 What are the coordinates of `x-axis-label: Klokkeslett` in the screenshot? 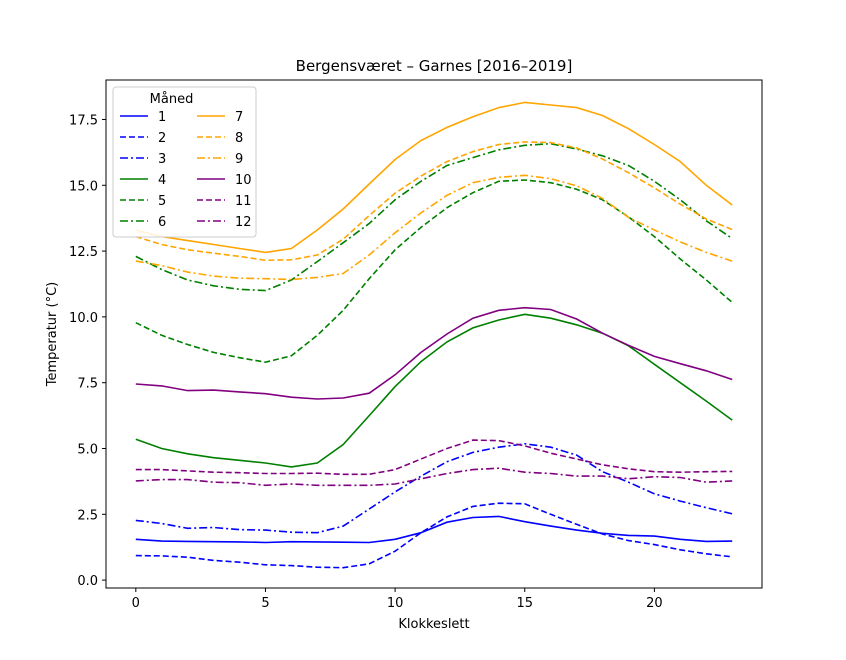 It's located at (433, 624).